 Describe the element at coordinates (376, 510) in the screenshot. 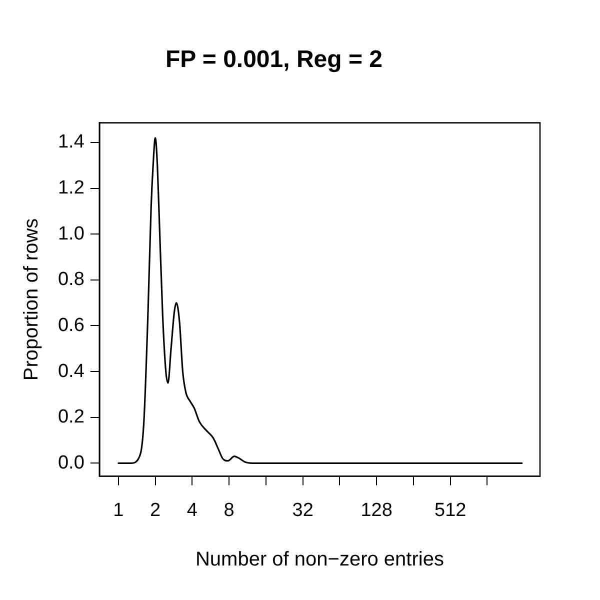

I see `x-tick-label: 128` at that location.